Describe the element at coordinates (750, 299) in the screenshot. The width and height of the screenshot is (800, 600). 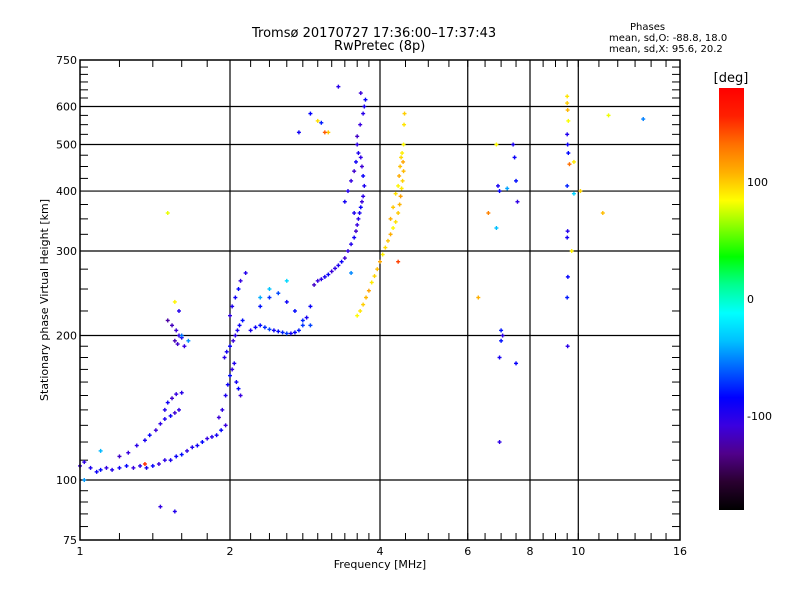
I see `colorbar-tick-label: 0` at that location.